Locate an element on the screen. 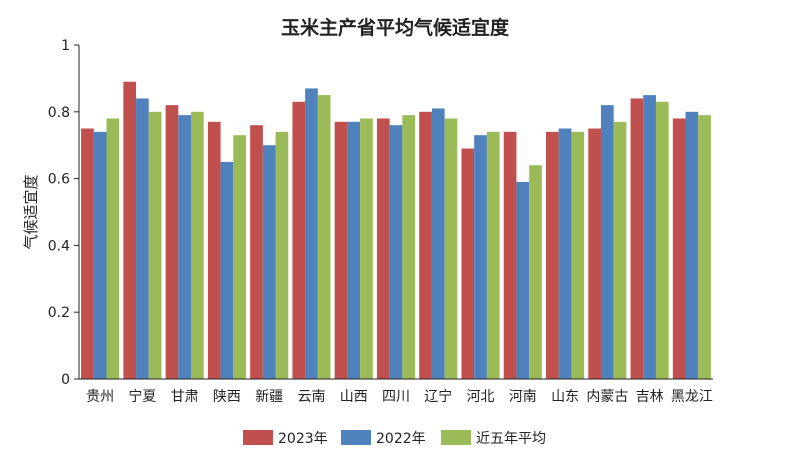 The width and height of the screenshot is (791, 454). bar-云南-2022年 is located at coordinates (311, 234).